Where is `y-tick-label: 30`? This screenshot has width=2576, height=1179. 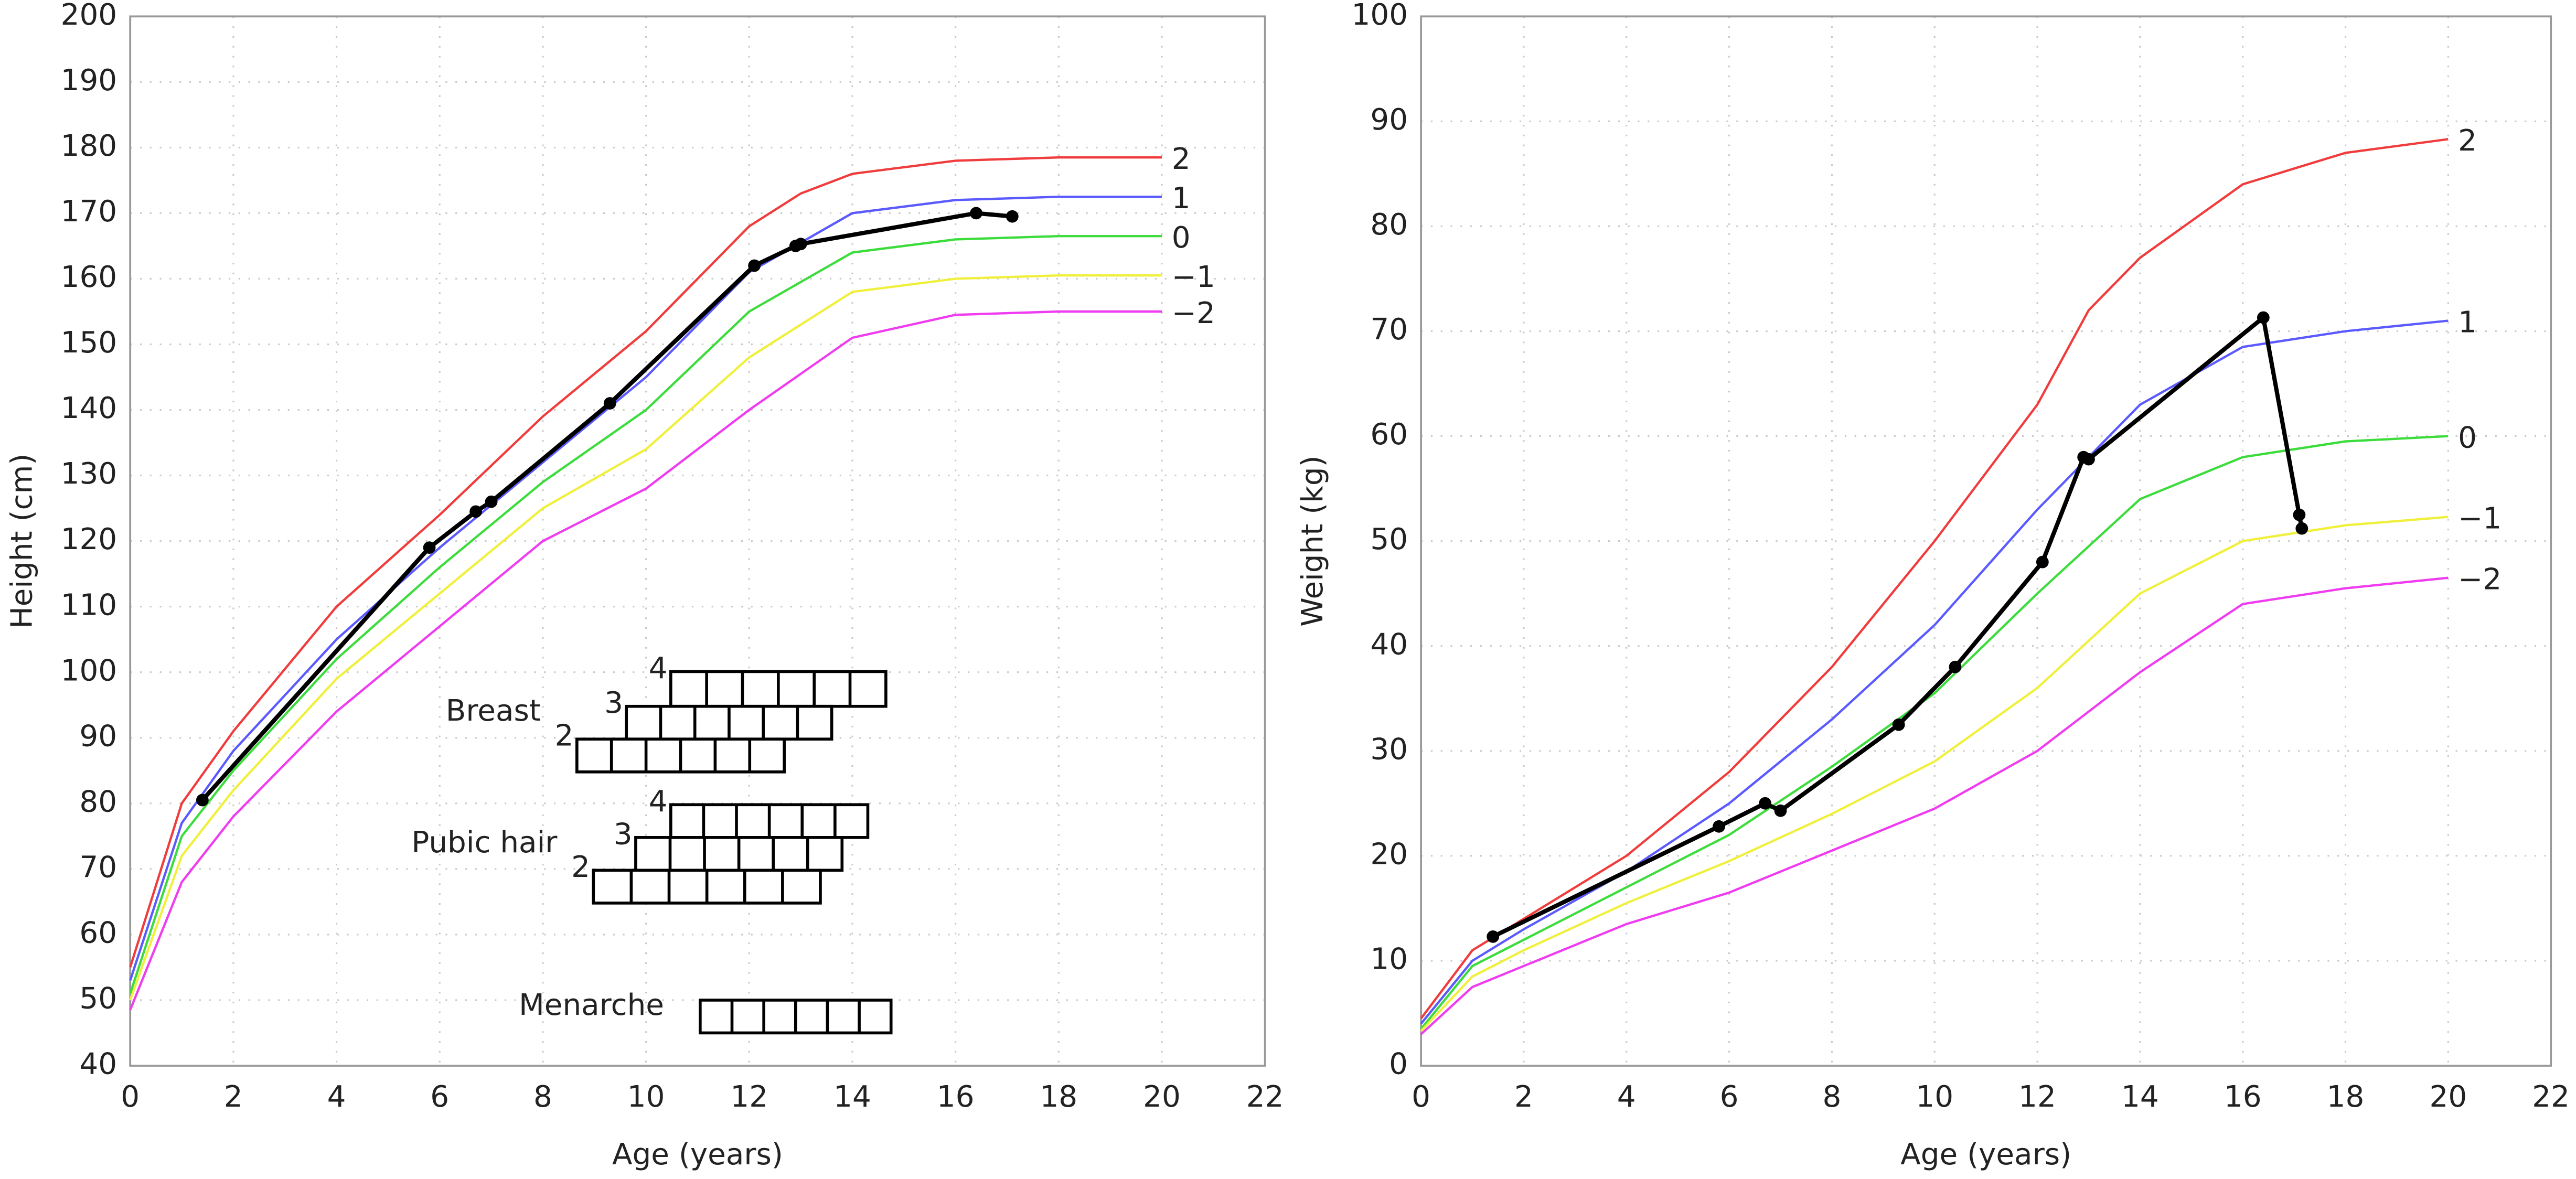
y-tick-label: 30 is located at coordinates (1389, 749).